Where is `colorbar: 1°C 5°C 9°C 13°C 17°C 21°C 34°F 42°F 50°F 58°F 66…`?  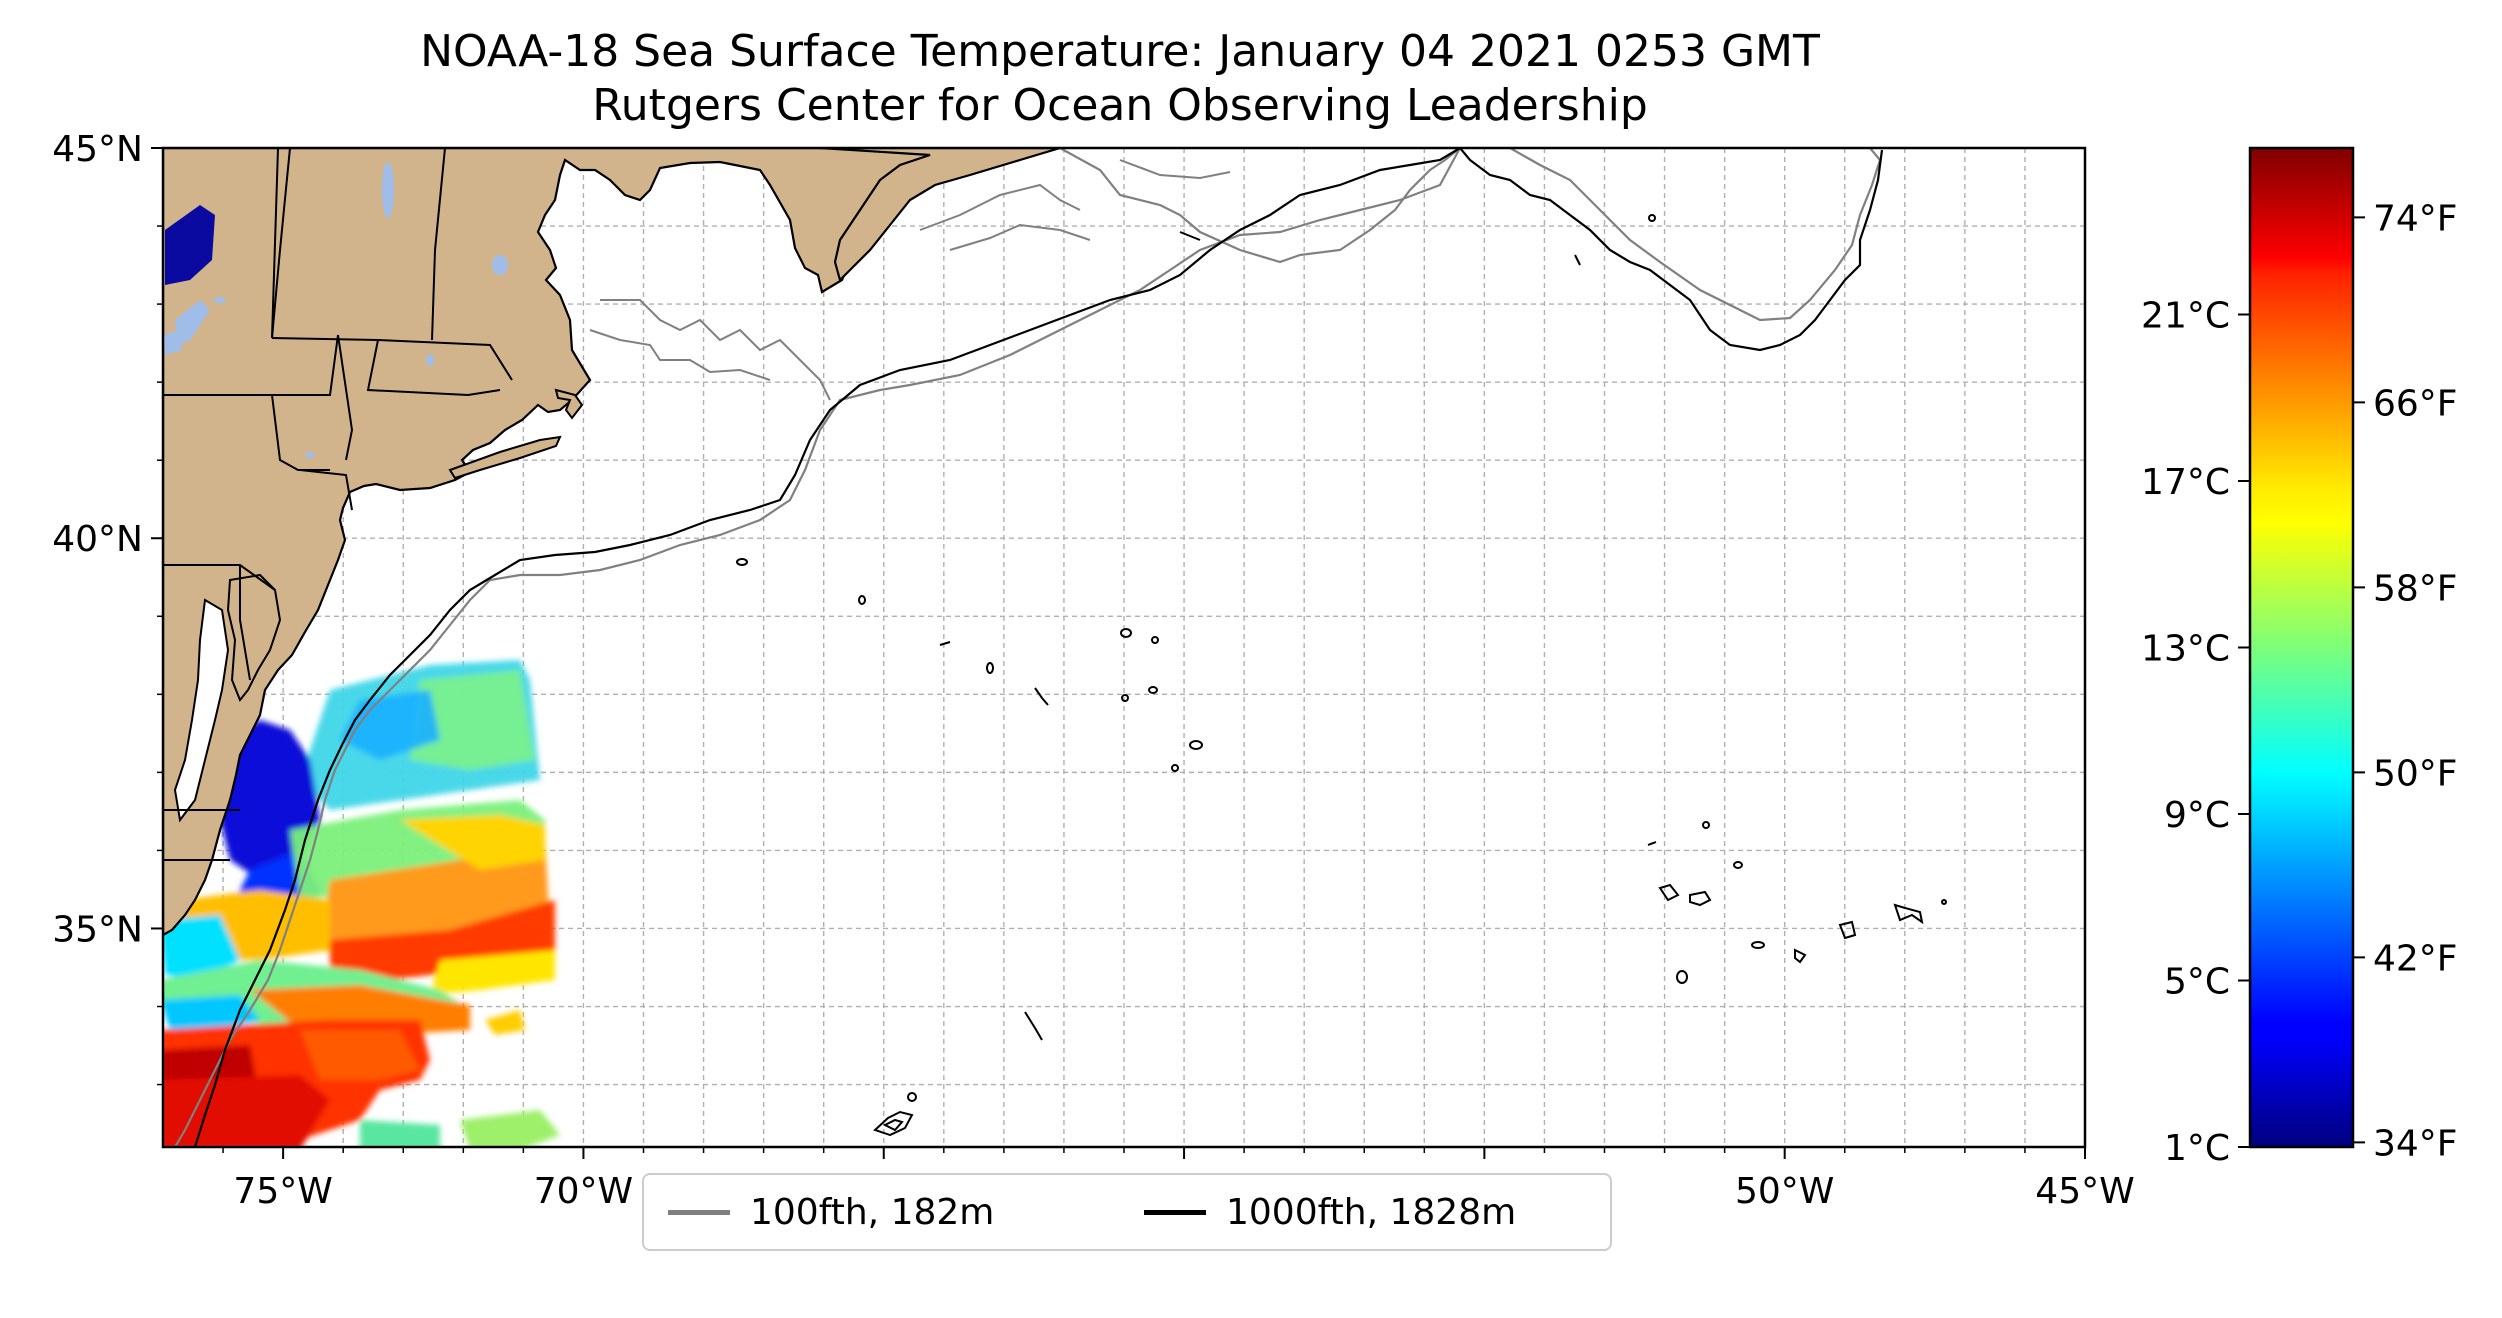 colorbar: 1°C 5°C 9°C 13°C 17°C 21°C 34°F 42°F 50°F 58°F 66… is located at coordinates (2299, 657).